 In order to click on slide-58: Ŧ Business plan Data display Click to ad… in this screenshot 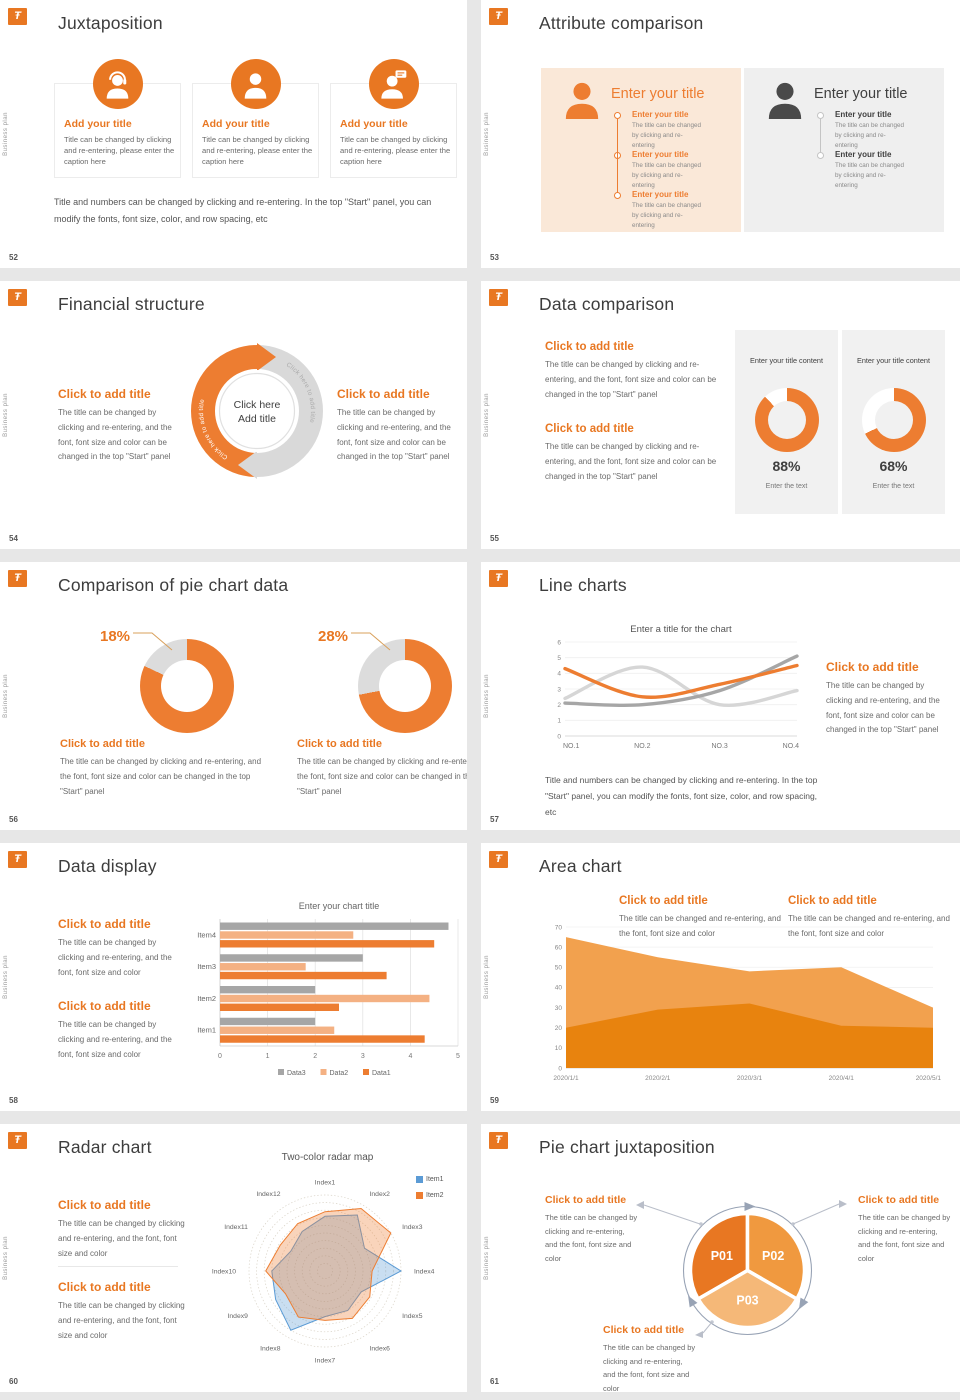, I will do `click(233, 977)`.